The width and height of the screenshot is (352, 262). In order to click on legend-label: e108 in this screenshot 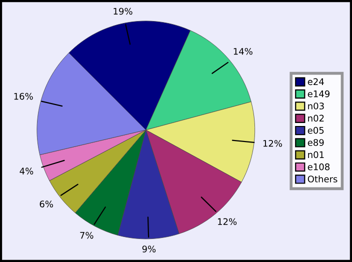, I will do `click(319, 166)`.